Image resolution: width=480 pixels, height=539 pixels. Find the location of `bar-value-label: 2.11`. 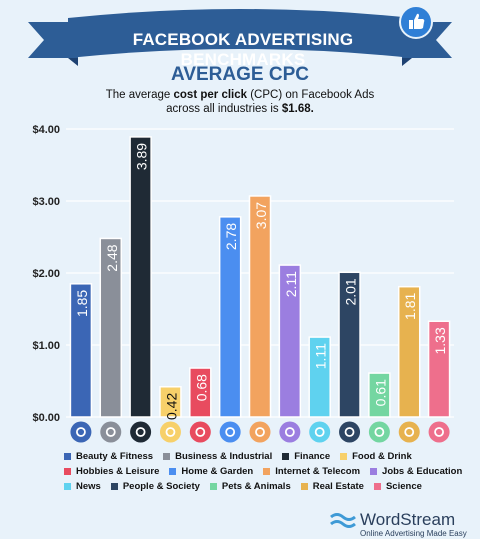

bar-value-label: 2.11 is located at coordinates (291, 284).